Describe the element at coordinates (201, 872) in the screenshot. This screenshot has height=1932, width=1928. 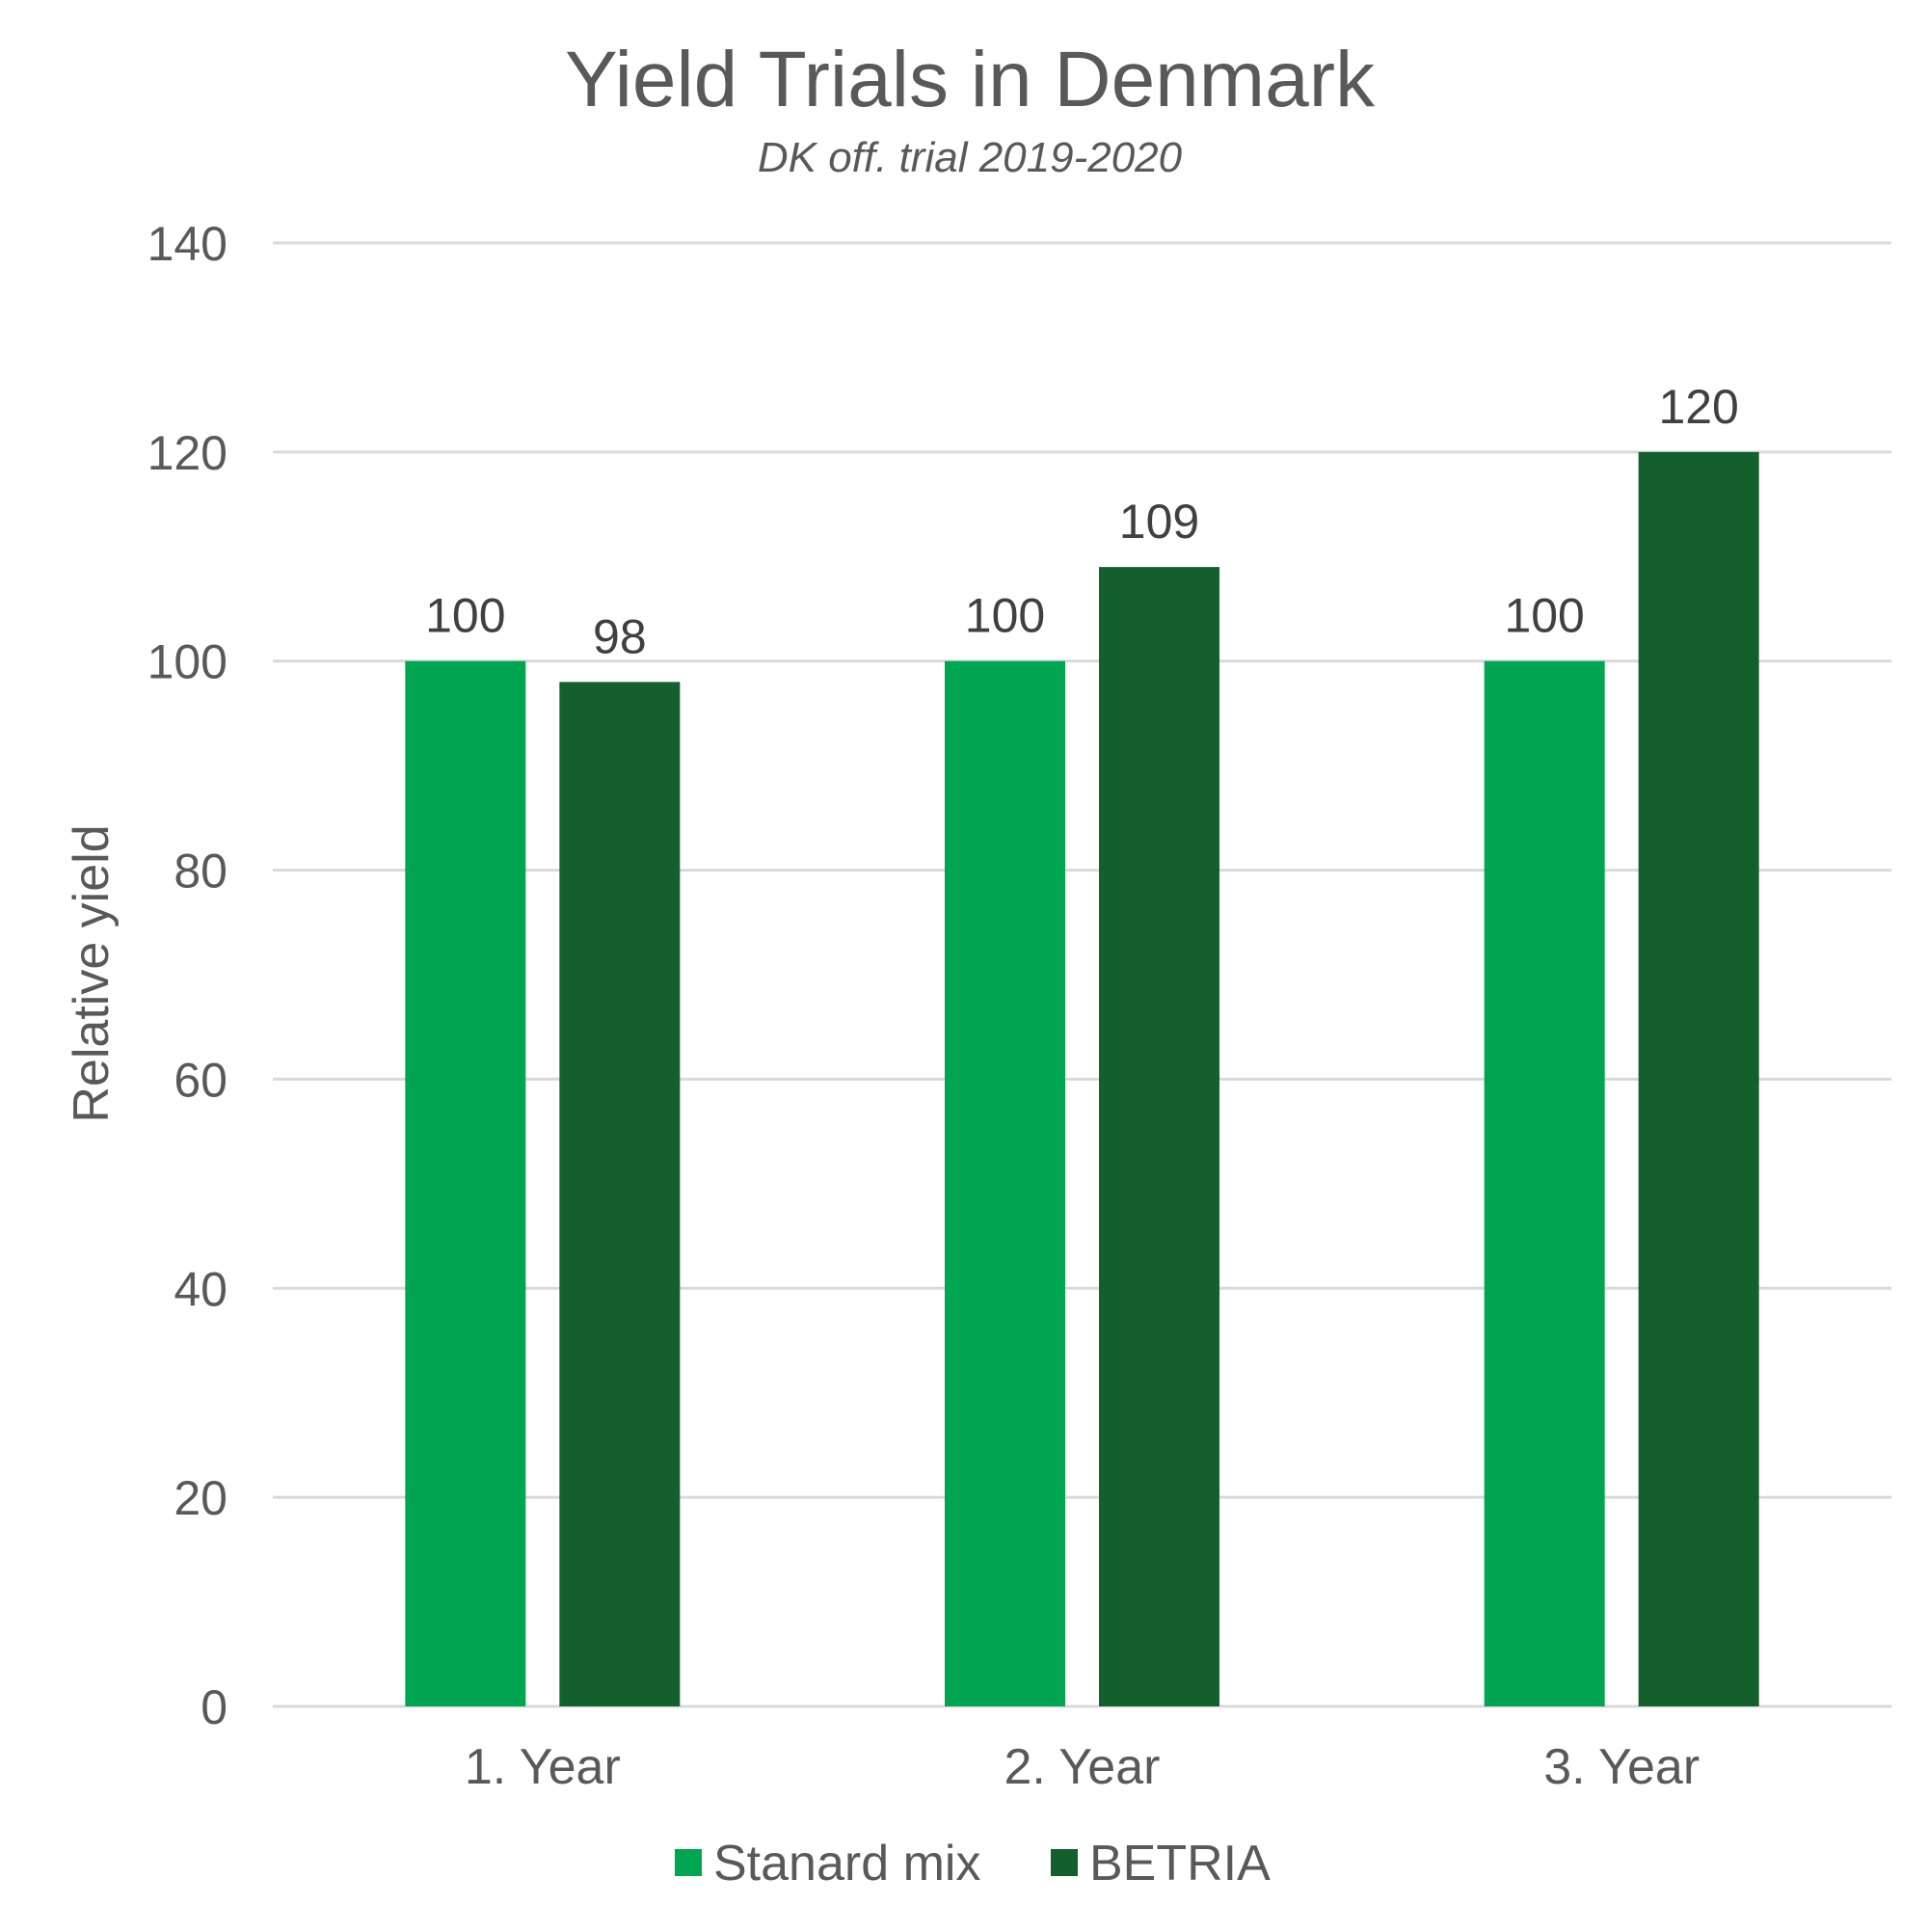
I see `y-tick-label-80: 80` at that location.